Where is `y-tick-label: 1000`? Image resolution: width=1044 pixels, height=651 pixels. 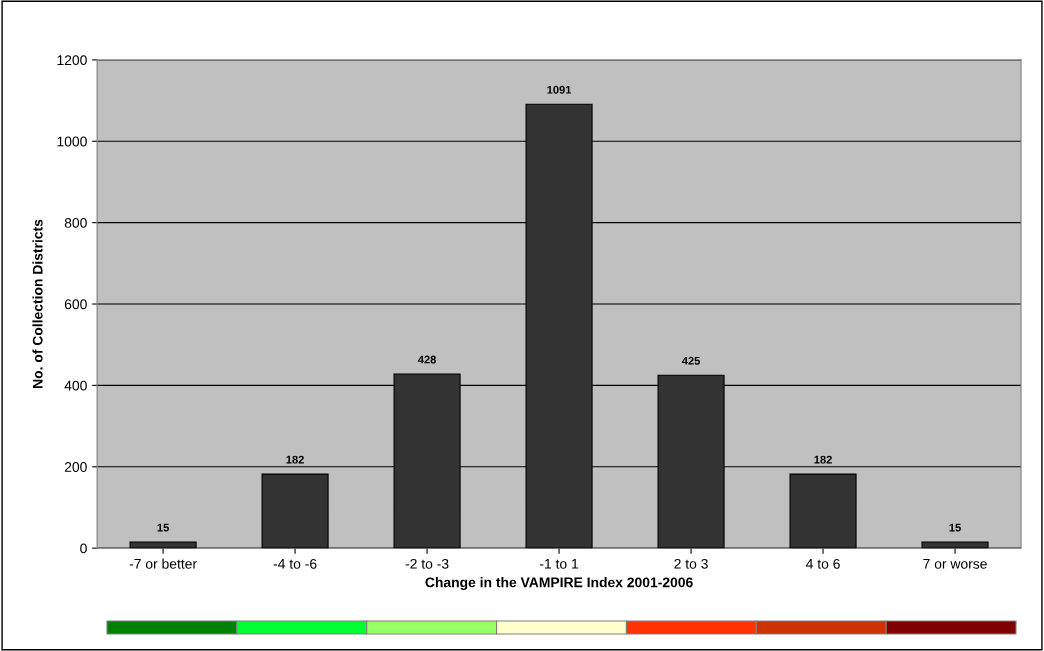 y-tick-label: 1000 is located at coordinates (72, 141).